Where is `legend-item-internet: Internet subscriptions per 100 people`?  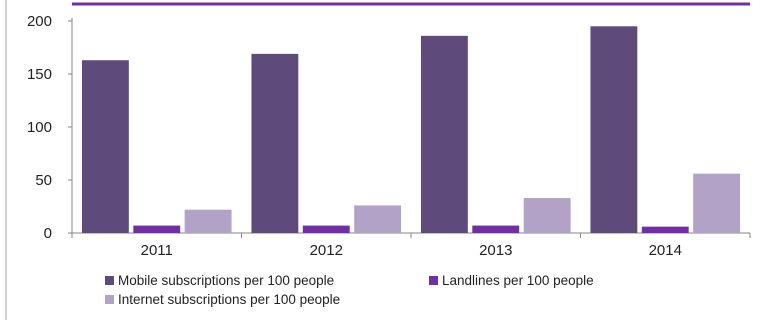
legend-item-internet: Internet subscriptions per 100 people is located at coordinates (222, 299).